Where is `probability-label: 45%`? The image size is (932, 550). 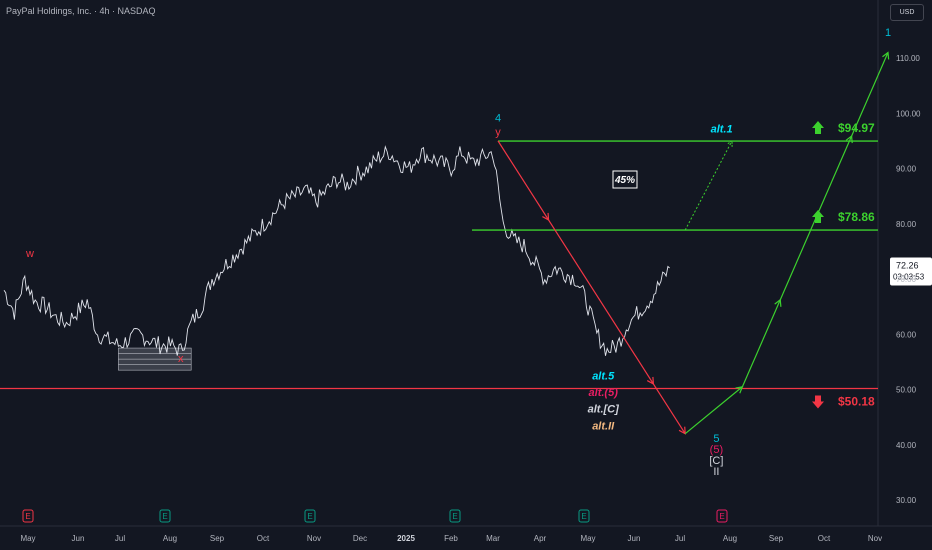
probability-label: 45% is located at coordinates (624, 180).